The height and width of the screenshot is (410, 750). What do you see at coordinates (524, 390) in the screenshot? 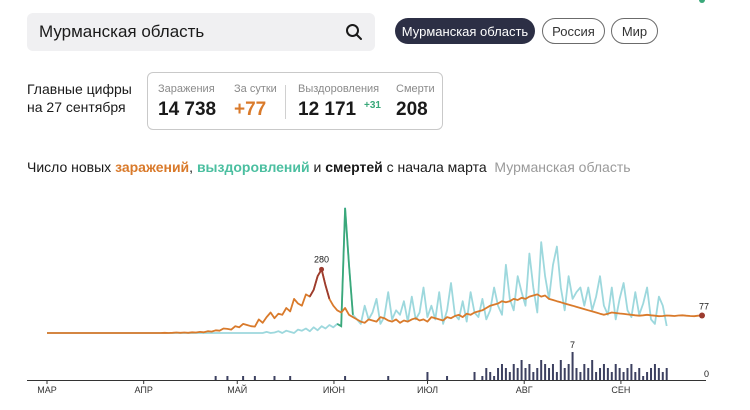
I see `x-tick-label: АВГ` at bounding box center [524, 390].